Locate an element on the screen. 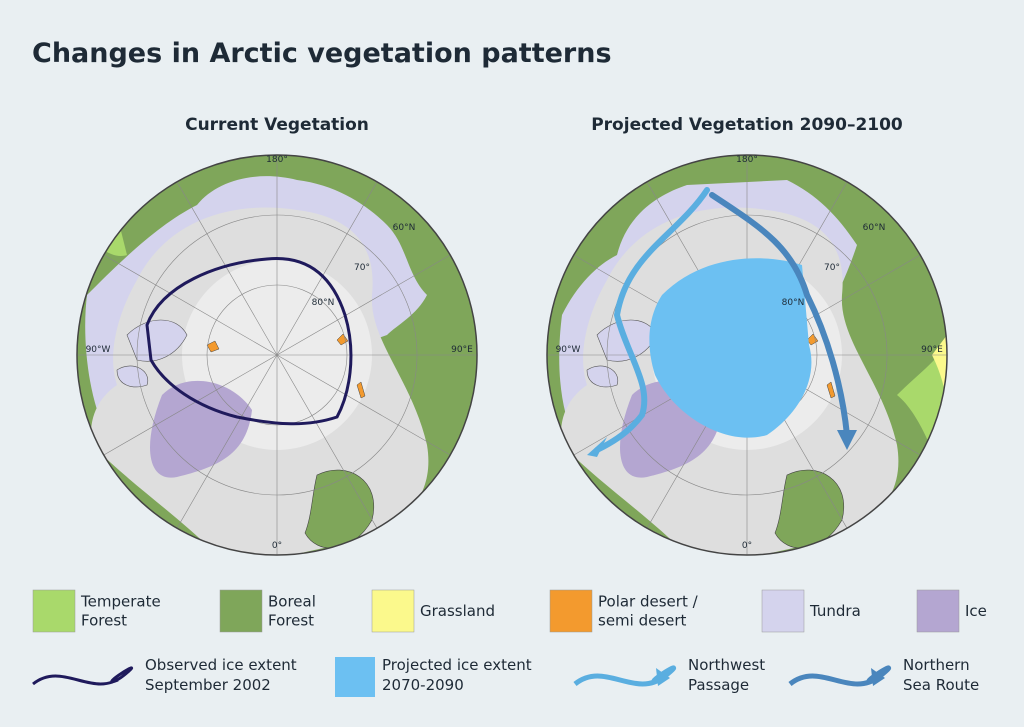 This screenshot has height=727, width=1024. legend-label: Projected ice extent is located at coordinates (457, 665).